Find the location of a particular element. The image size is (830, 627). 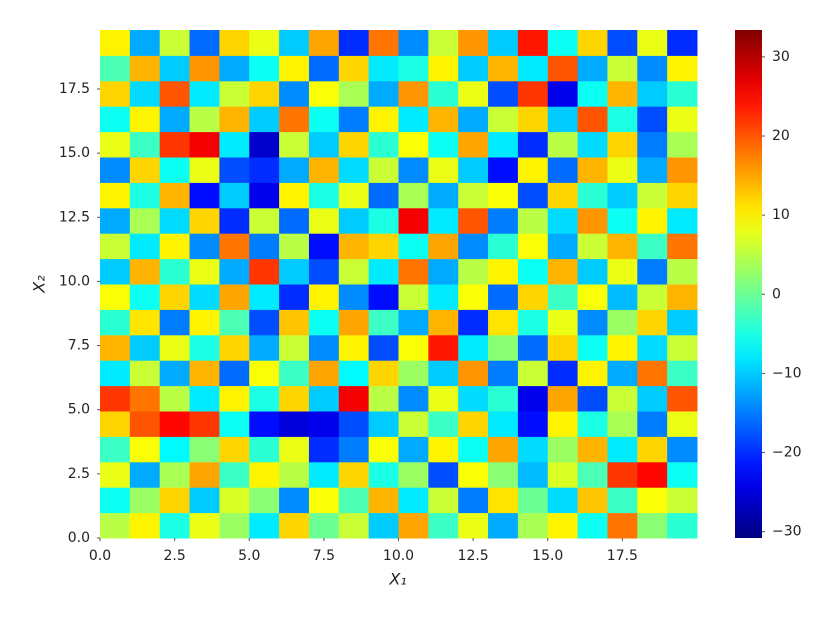

y-tick-label: 2.5 is located at coordinates (79, 474).